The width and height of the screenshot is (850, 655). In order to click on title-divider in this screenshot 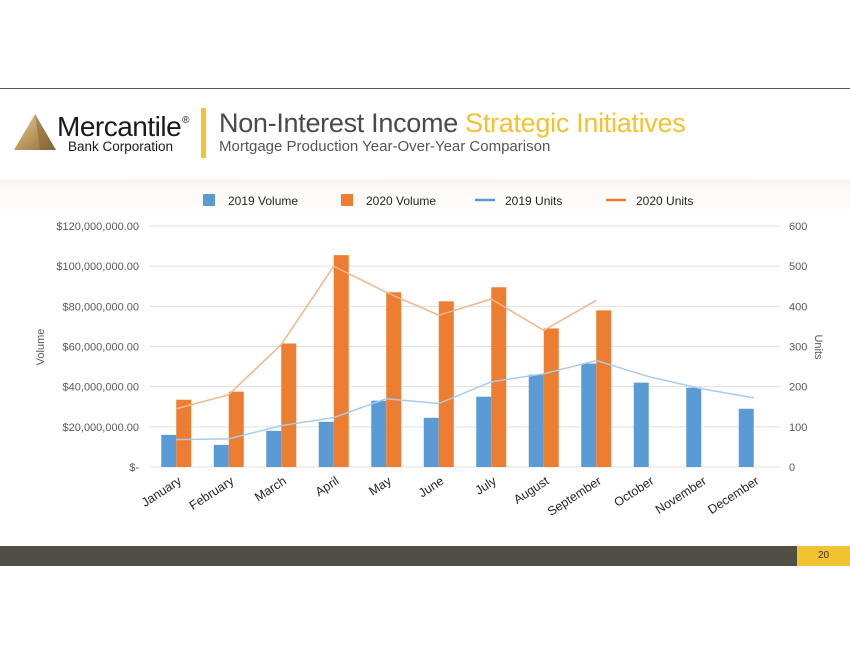, I will do `click(203, 133)`.